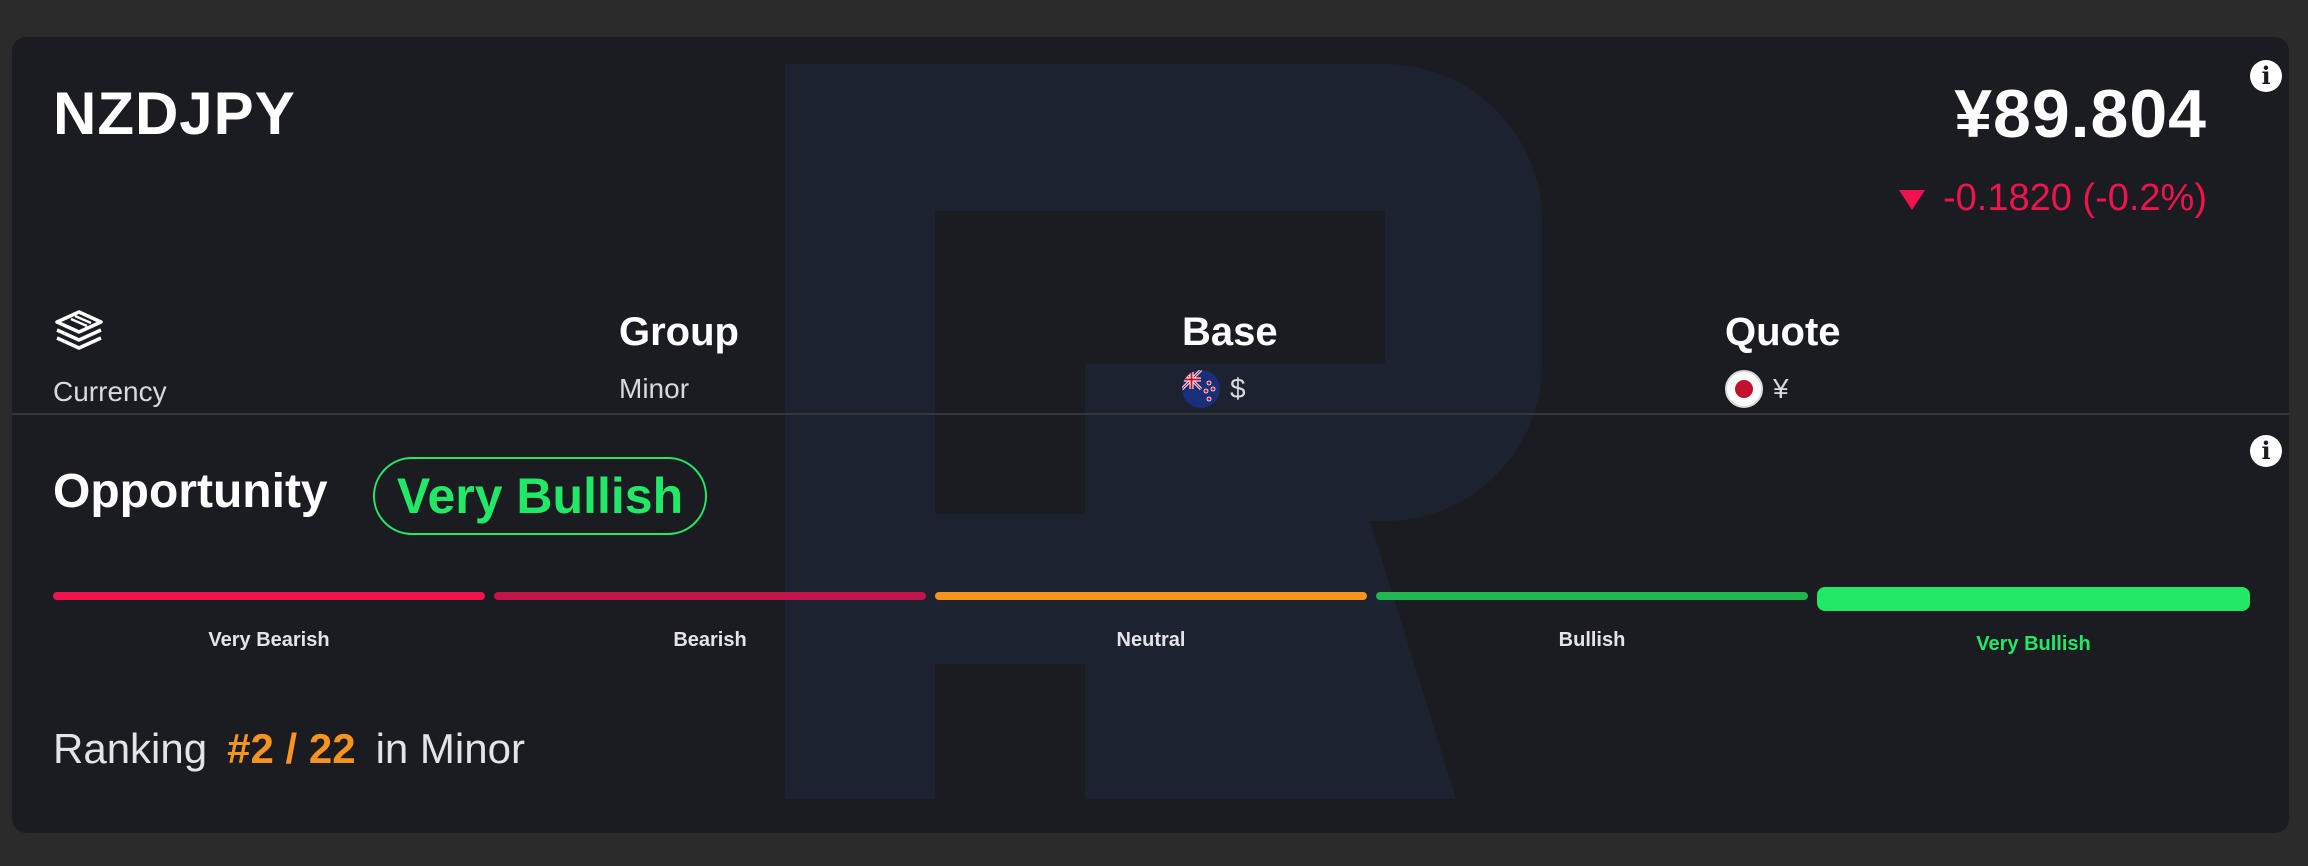 This screenshot has height=866, width=2308. What do you see at coordinates (1230, 332) in the screenshot?
I see `base-title: Base` at bounding box center [1230, 332].